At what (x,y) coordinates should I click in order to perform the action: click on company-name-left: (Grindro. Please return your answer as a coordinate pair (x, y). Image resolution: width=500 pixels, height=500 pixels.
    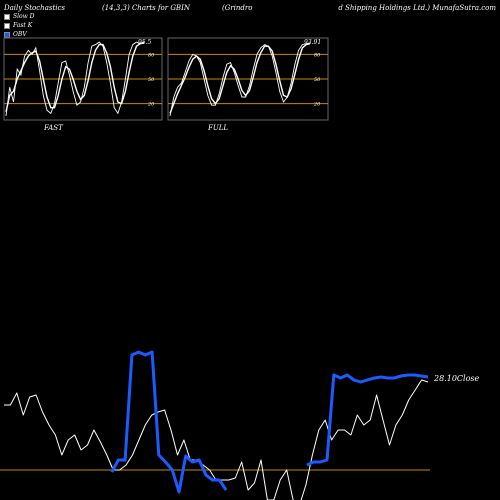
    Looking at the image, I should click on (237, 8).